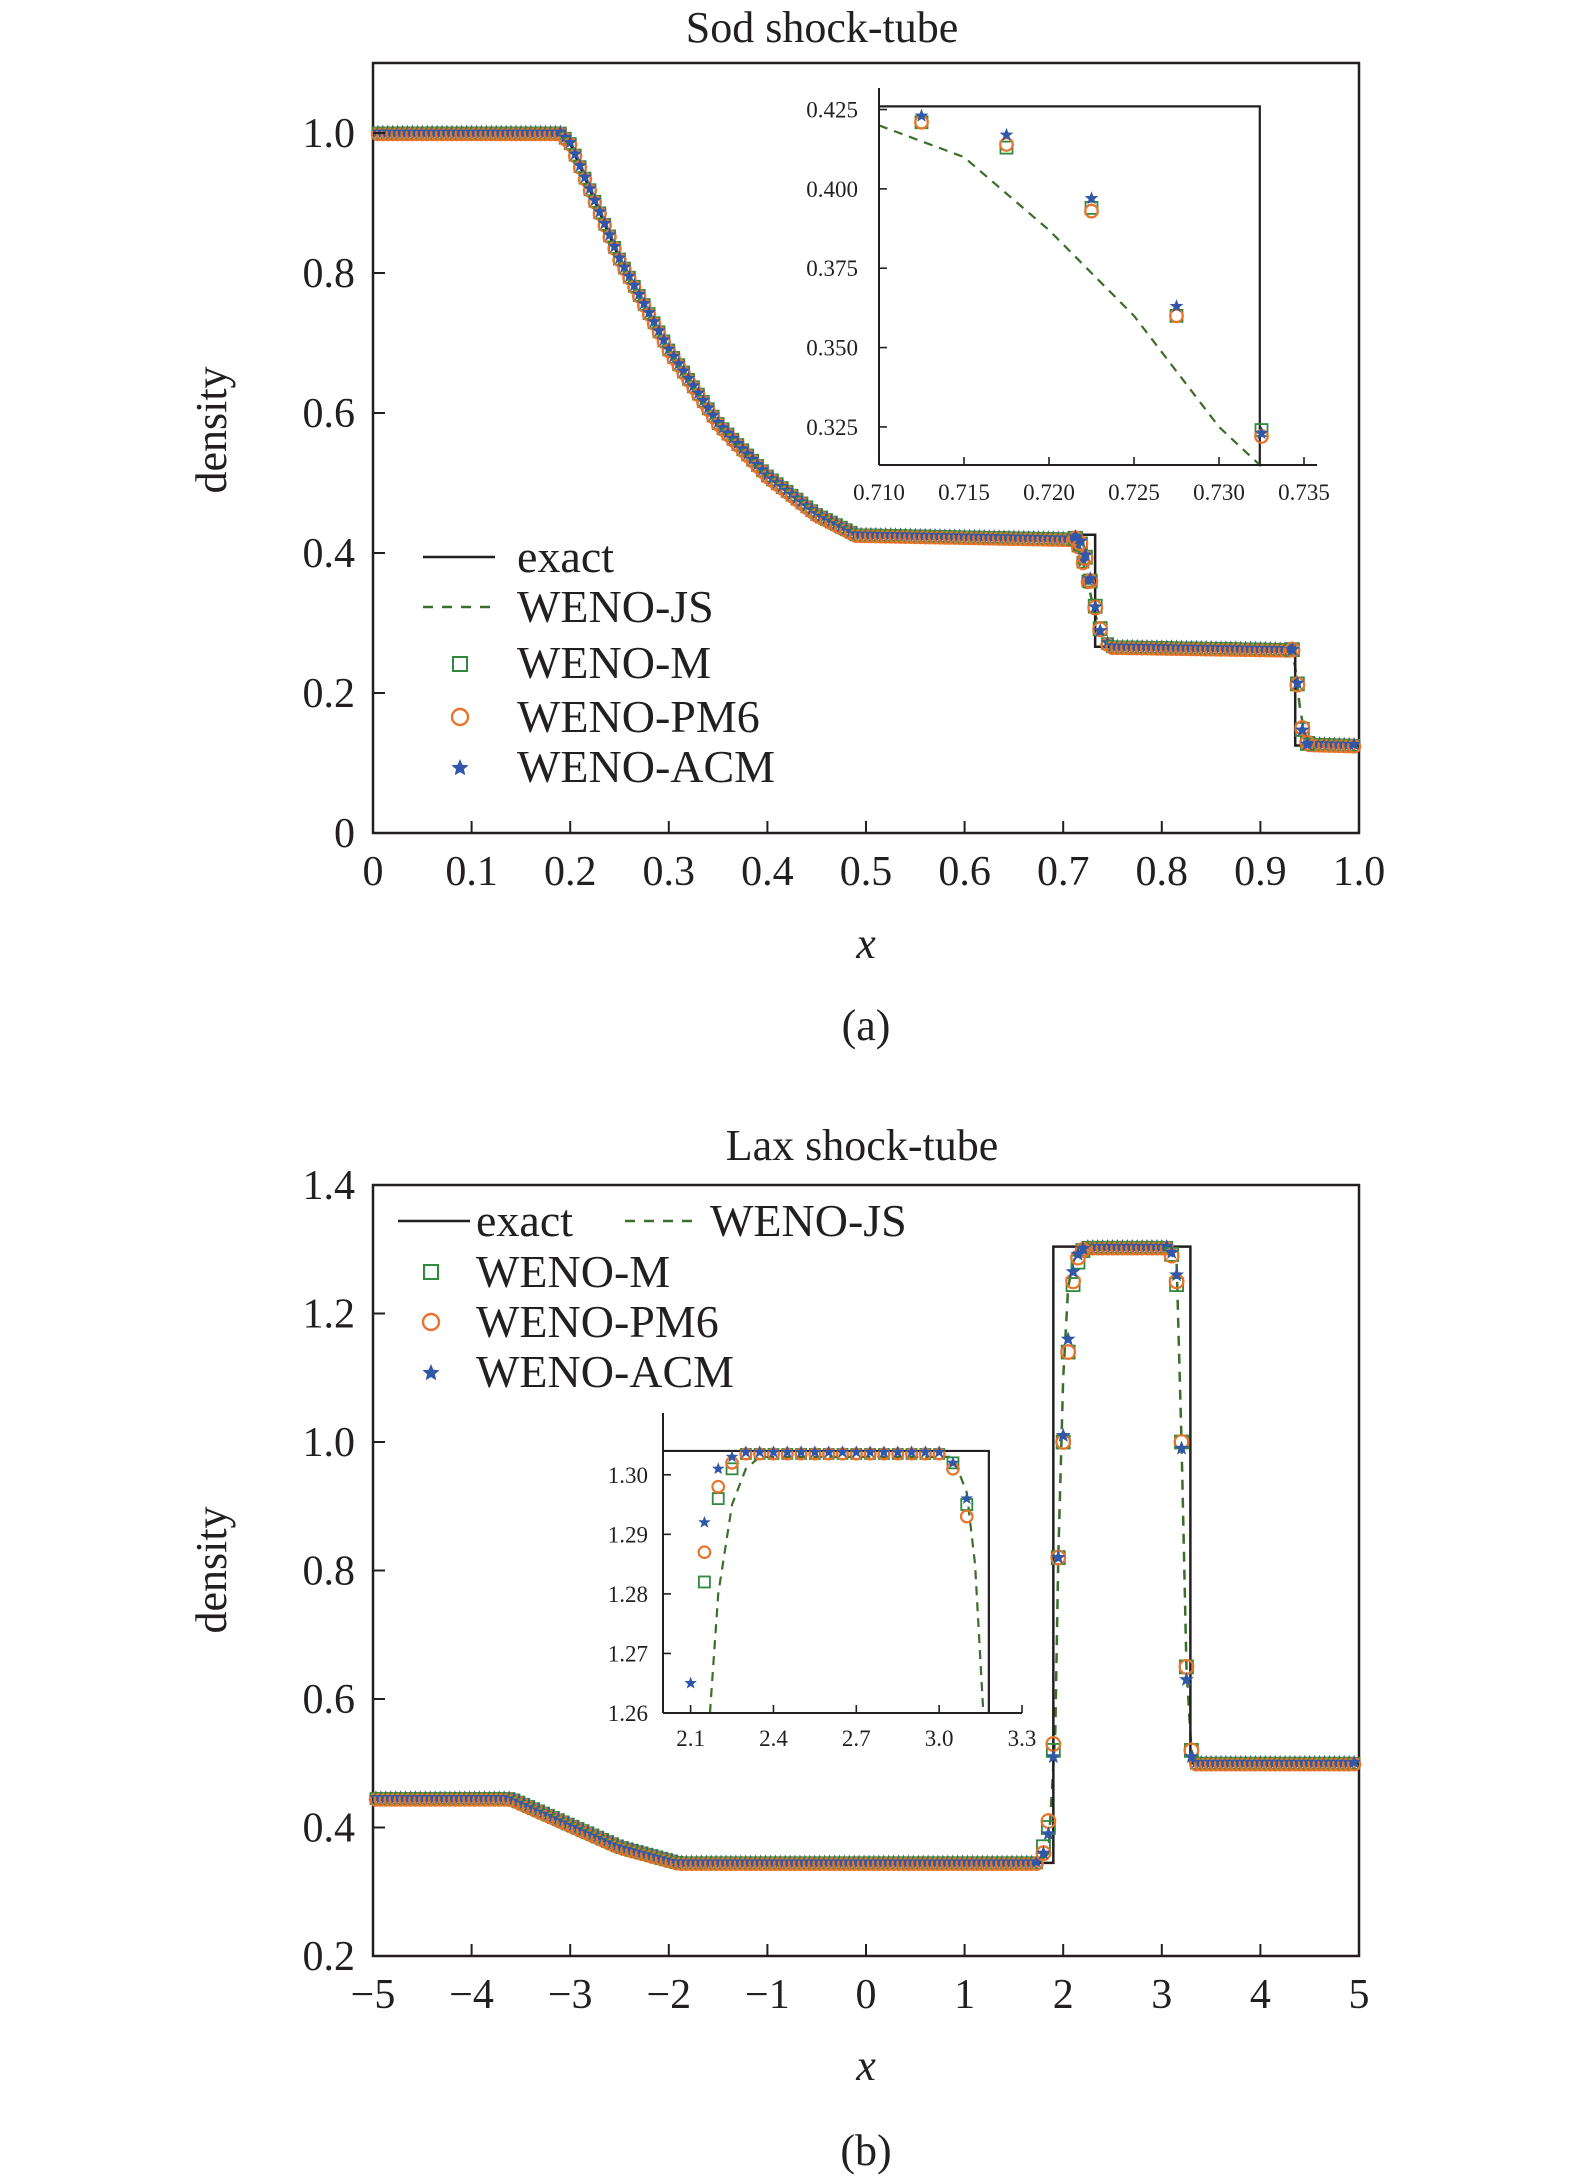  Describe the element at coordinates (1063, 872) in the screenshot. I see `x-tick-label: 0.7` at that location.